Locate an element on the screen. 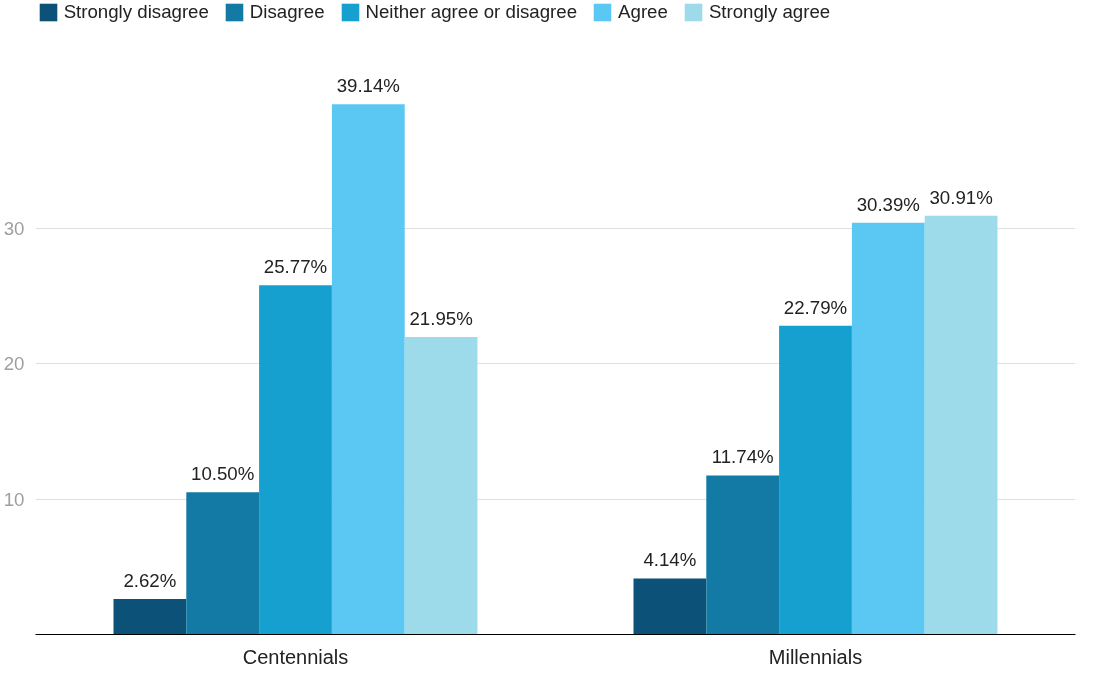  legend-label: Agree is located at coordinates (643, 12).